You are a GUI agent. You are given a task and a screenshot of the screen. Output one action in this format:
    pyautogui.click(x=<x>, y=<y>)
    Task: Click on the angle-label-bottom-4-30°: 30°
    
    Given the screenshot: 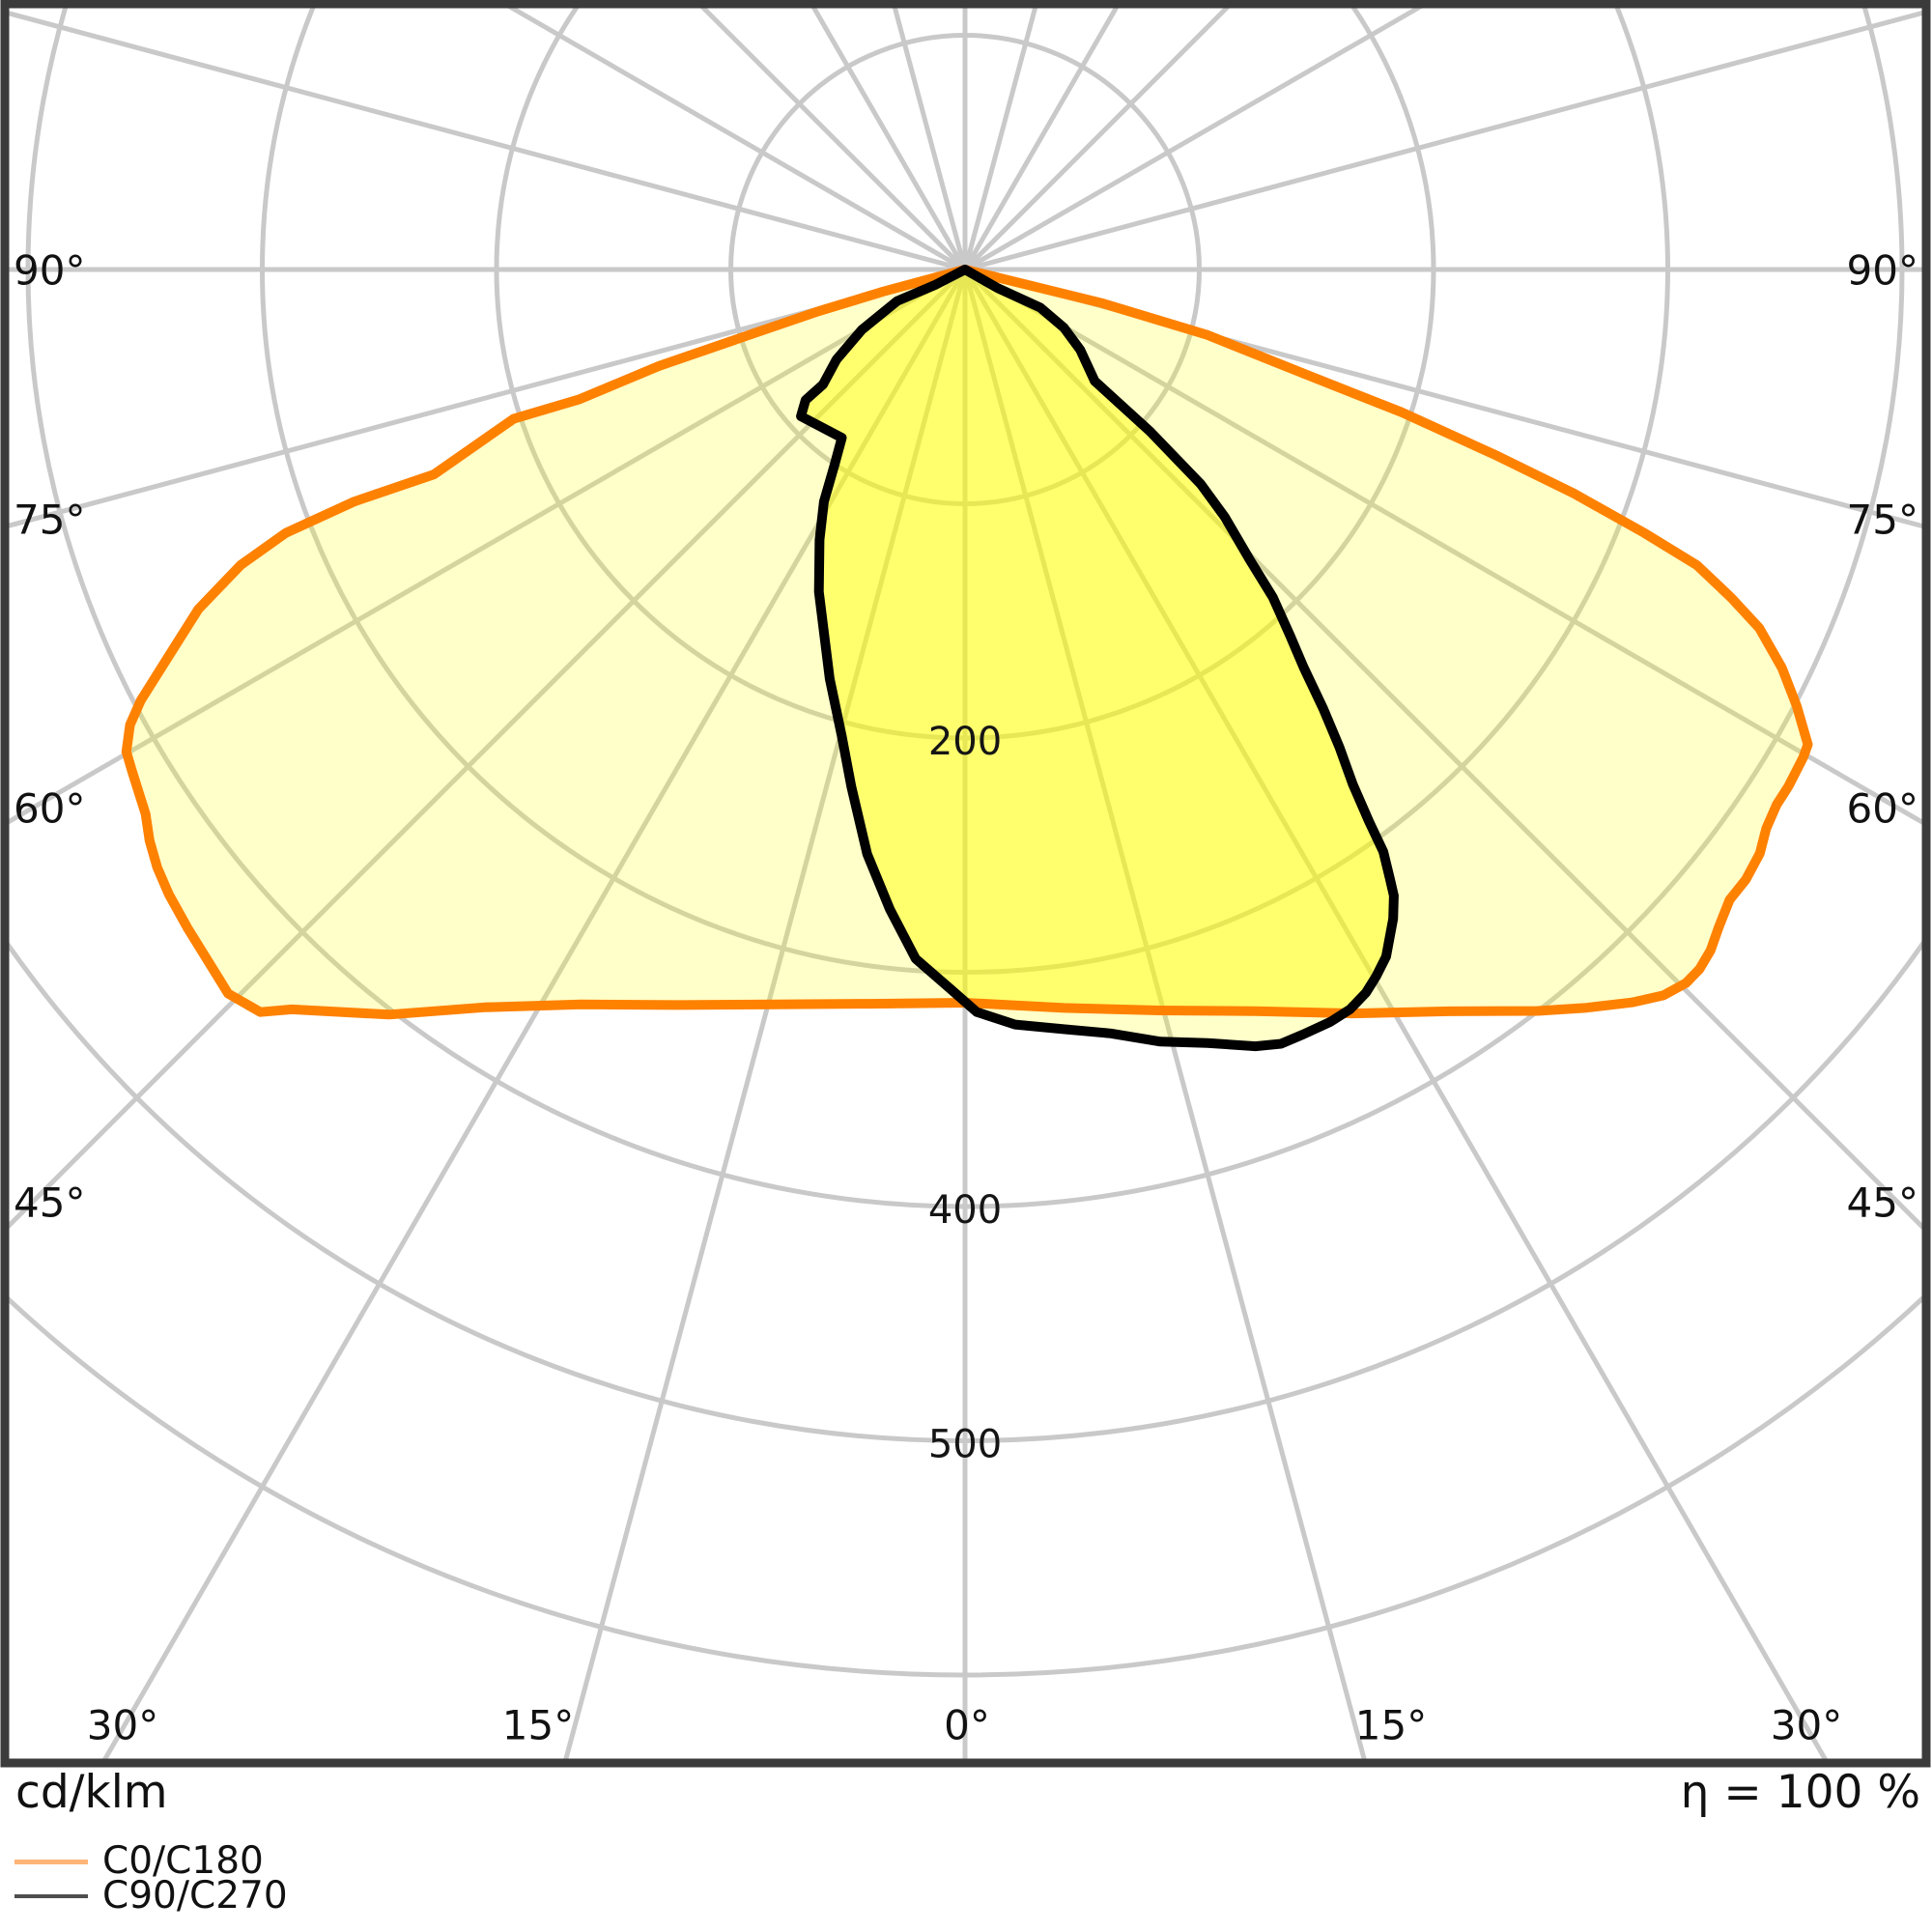 What is the action you would take?
    pyautogui.click(x=1806, y=1725)
    